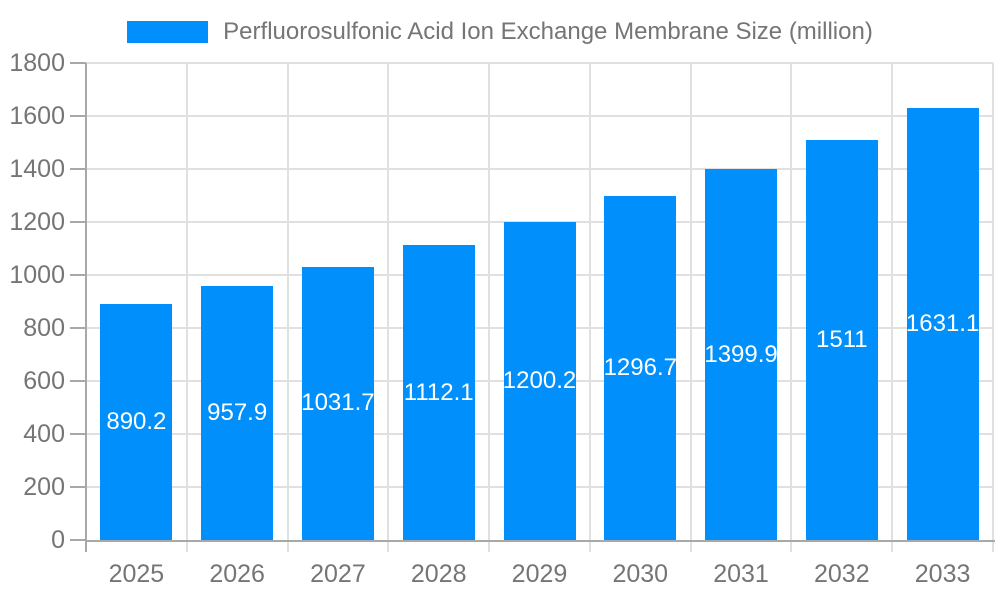 The width and height of the screenshot is (1000, 600). I want to click on bar: 1399.9, so click(741, 354).